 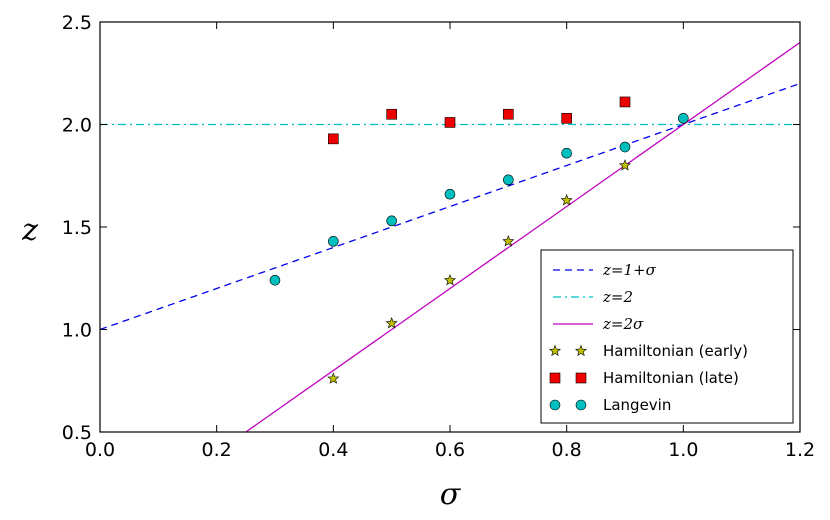 I want to click on x-tick-label: 0.6, so click(x=450, y=450).